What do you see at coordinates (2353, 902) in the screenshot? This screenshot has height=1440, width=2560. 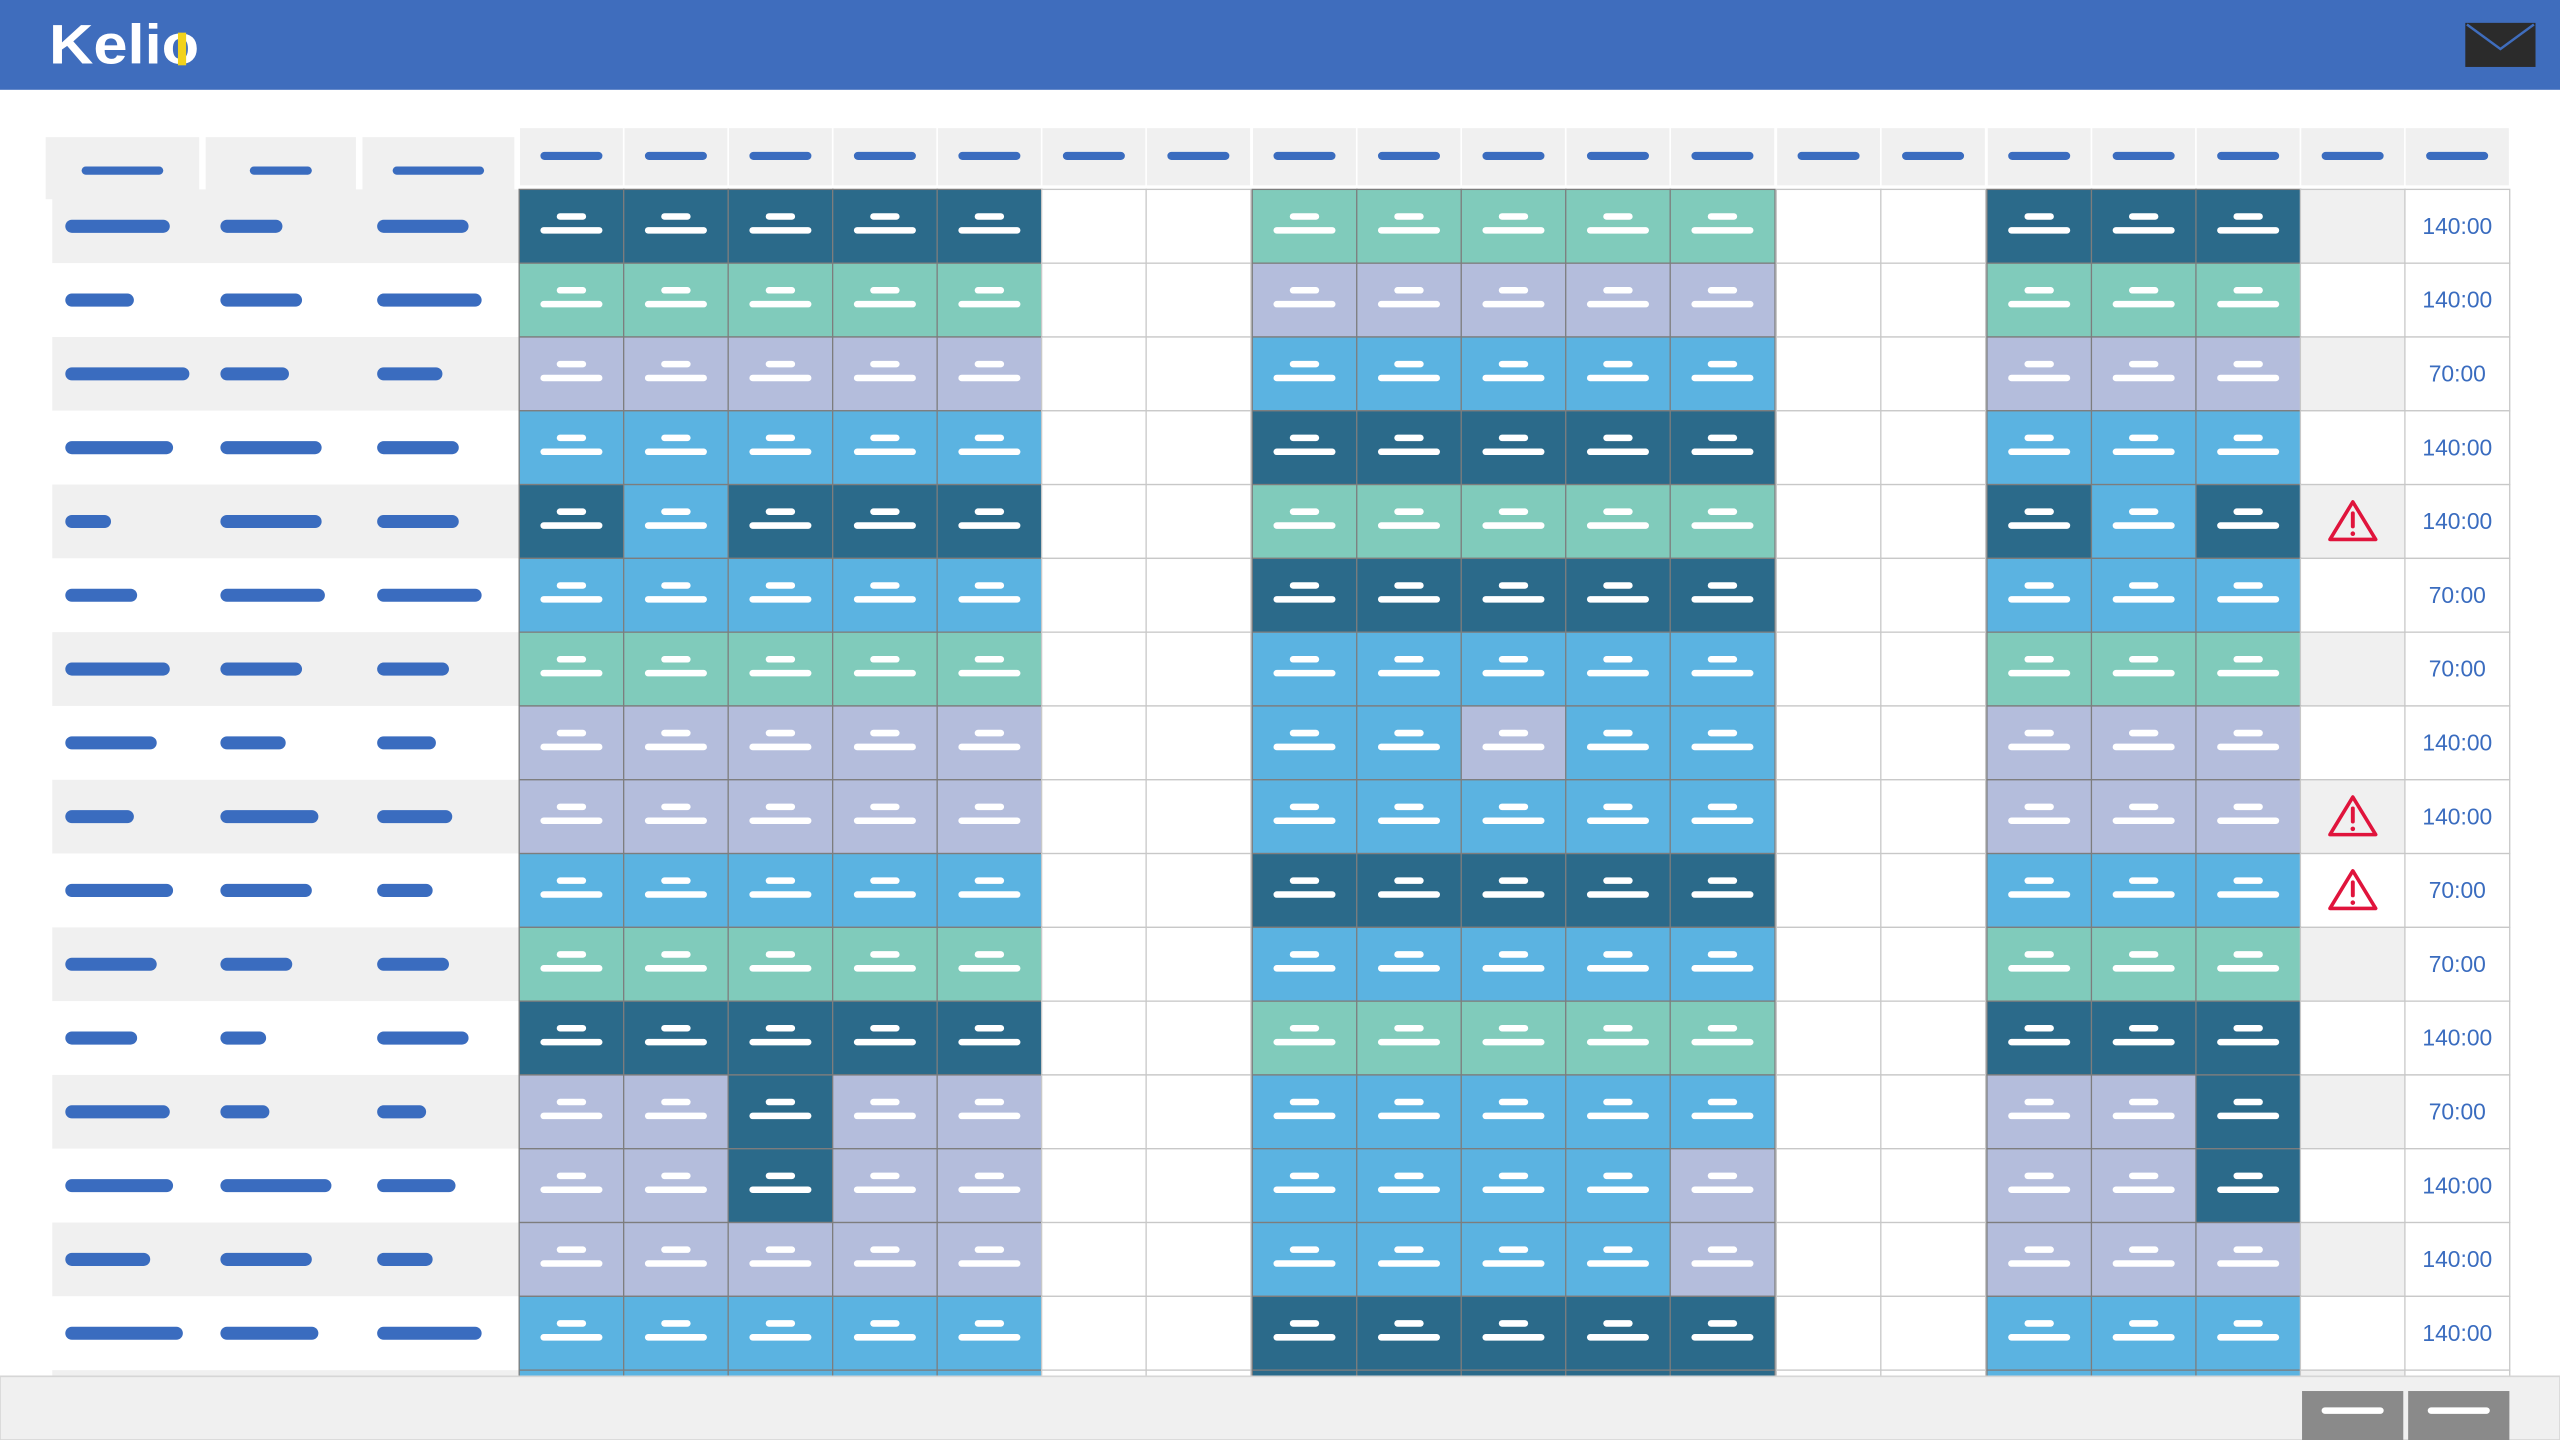 I see `warning-dot` at bounding box center [2353, 902].